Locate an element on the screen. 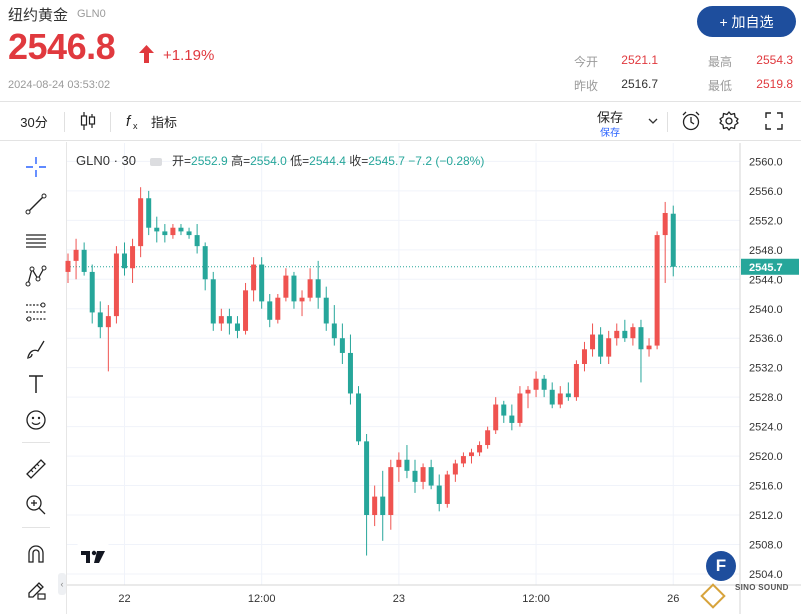 The image size is (801, 614). lock-pencil-icon is located at coordinates (36, 590).